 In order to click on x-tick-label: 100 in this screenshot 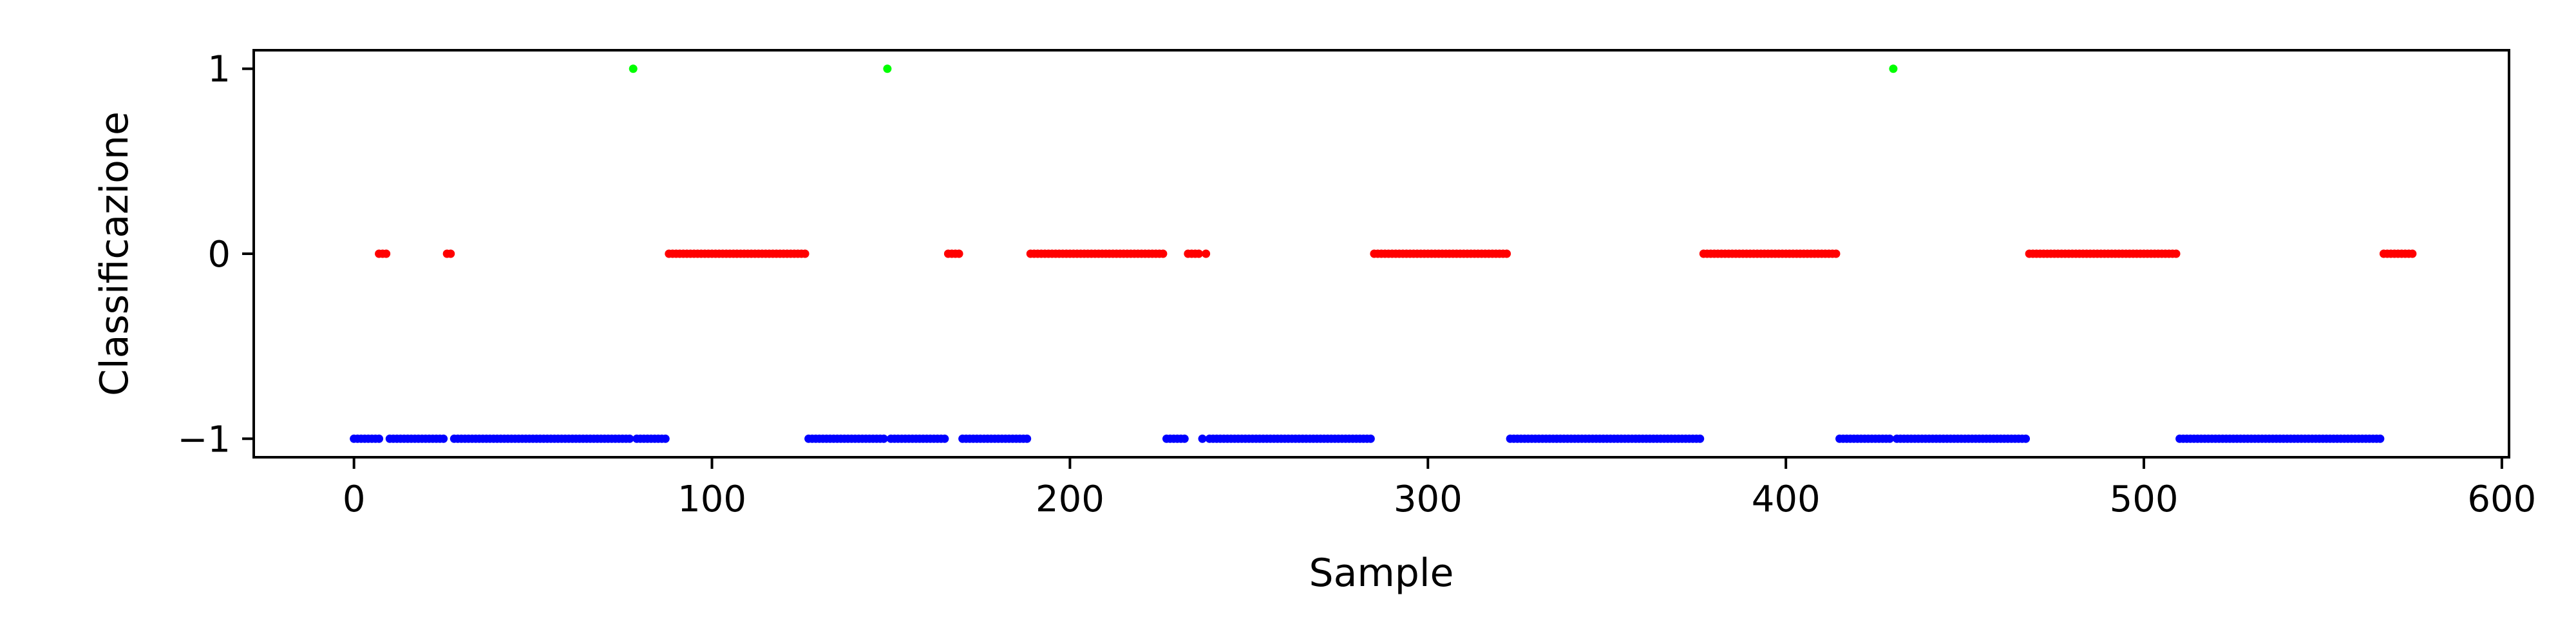, I will do `click(712, 499)`.